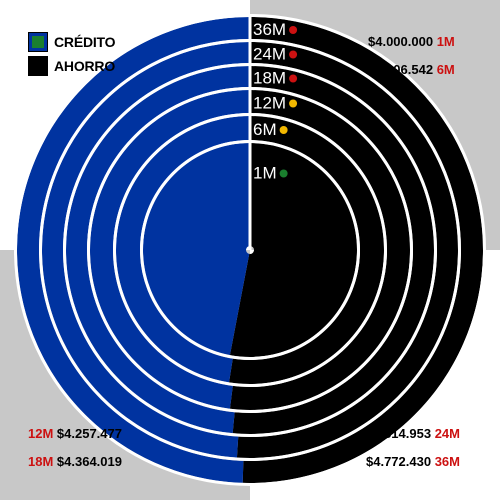  Describe the element at coordinates (399, 433) in the screenshot. I see `annotation-value: $4.514.953` at that location.